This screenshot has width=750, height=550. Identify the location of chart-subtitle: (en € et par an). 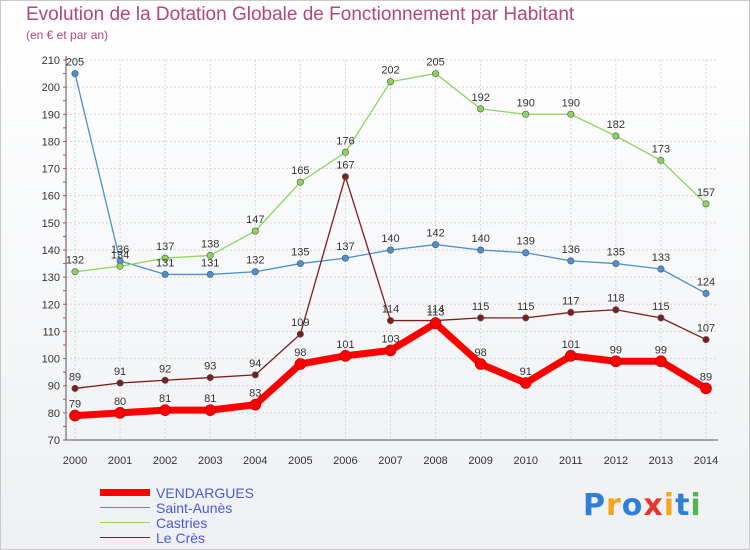
(67, 35).